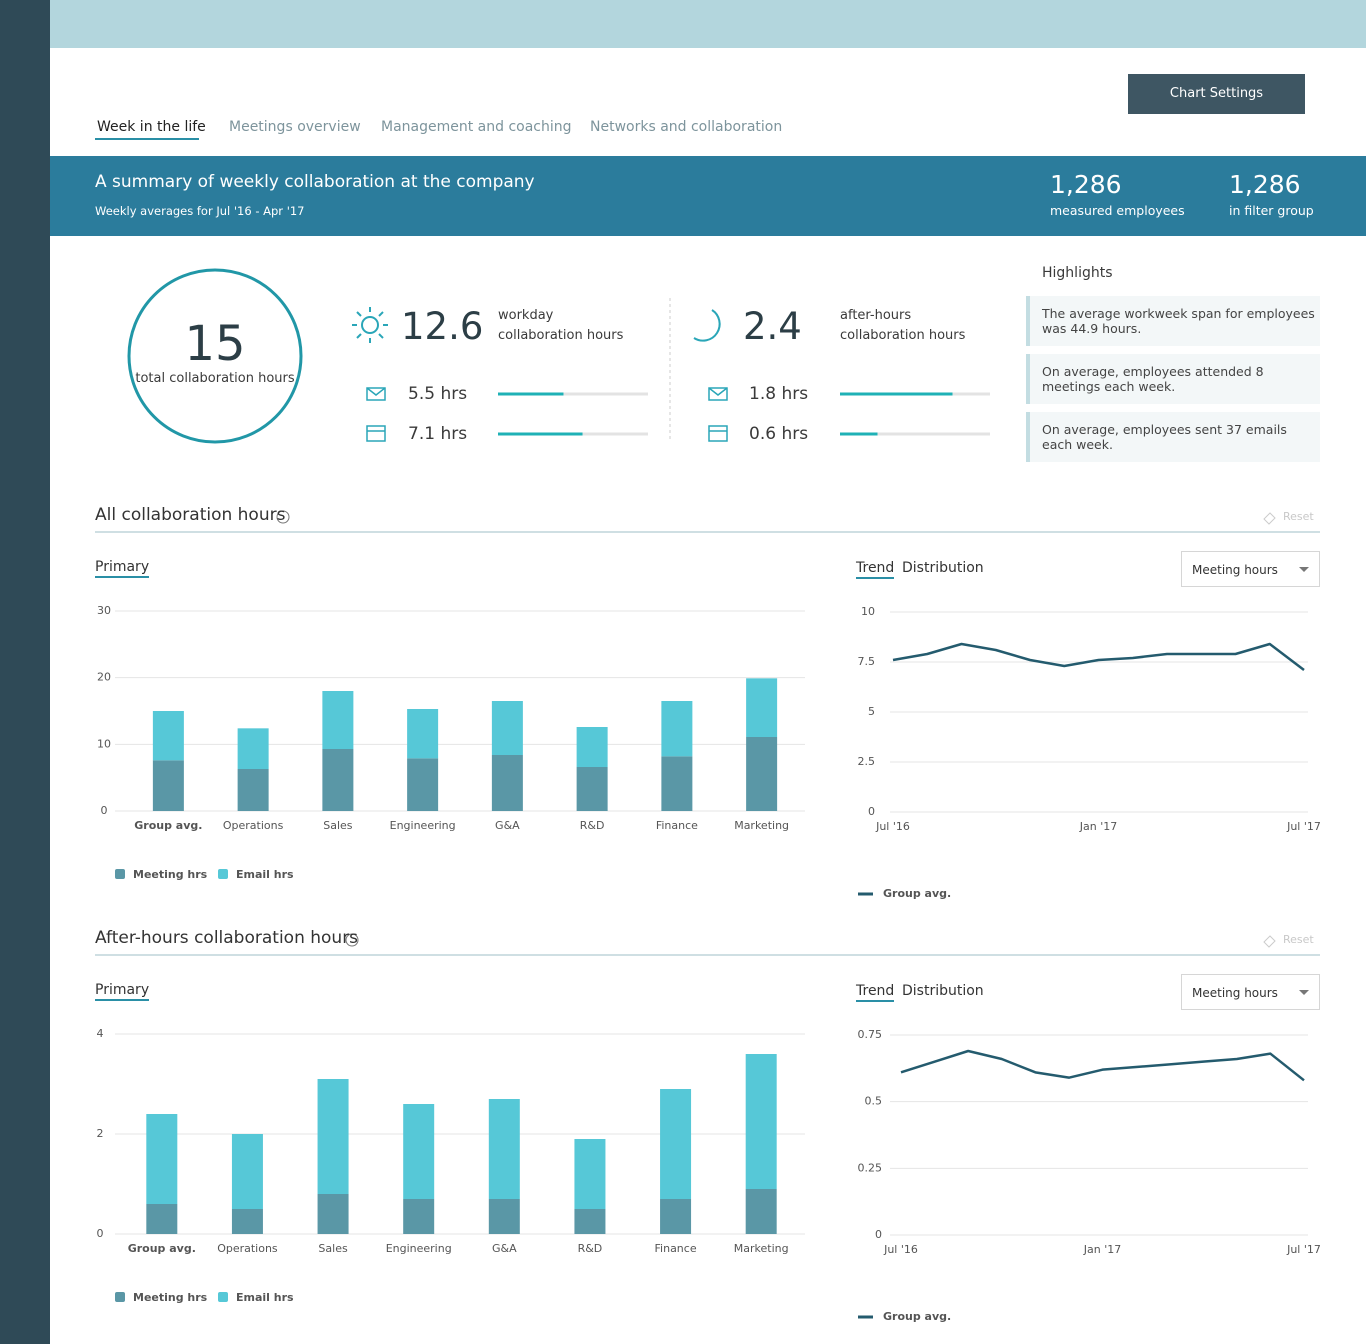 The width and height of the screenshot is (1366, 1344). What do you see at coordinates (1271, 210) in the screenshot?
I see `stat-label: in filter group` at bounding box center [1271, 210].